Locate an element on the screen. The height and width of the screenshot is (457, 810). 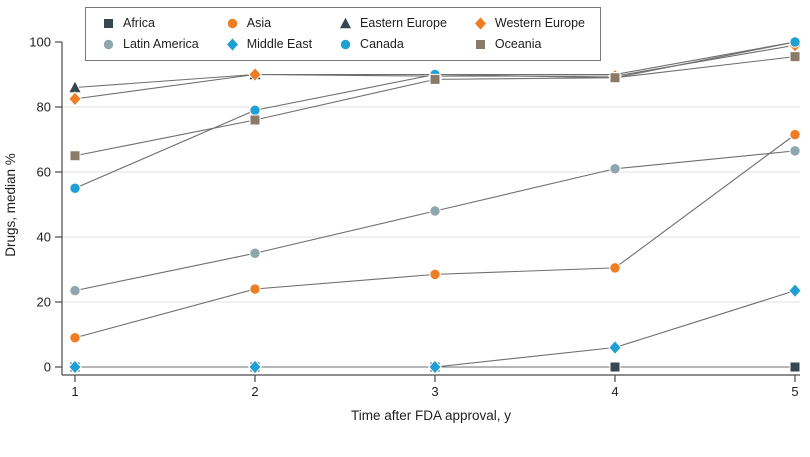
x-tick-label: 3 is located at coordinates (434, 391).